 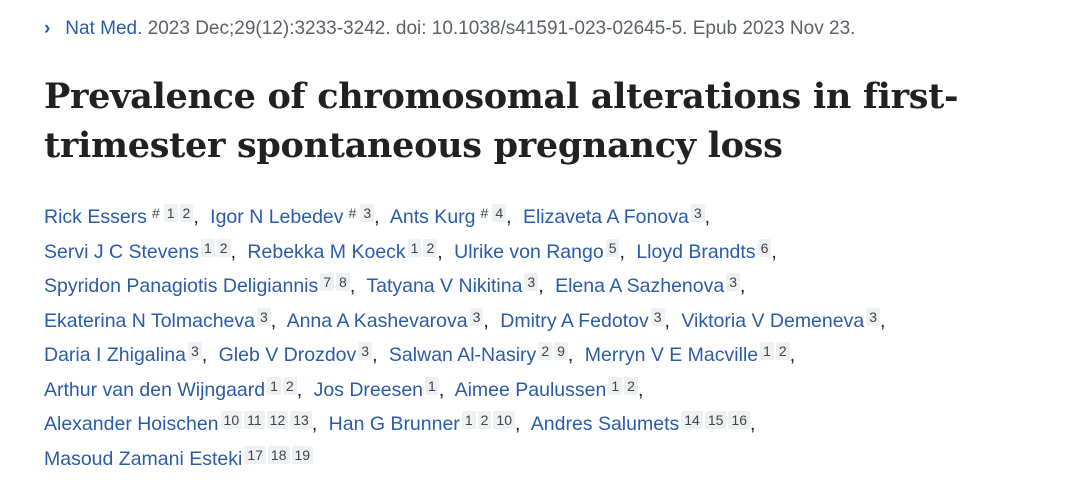 What do you see at coordinates (739, 420) in the screenshot?
I see `affiliation-ref: 16` at bounding box center [739, 420].